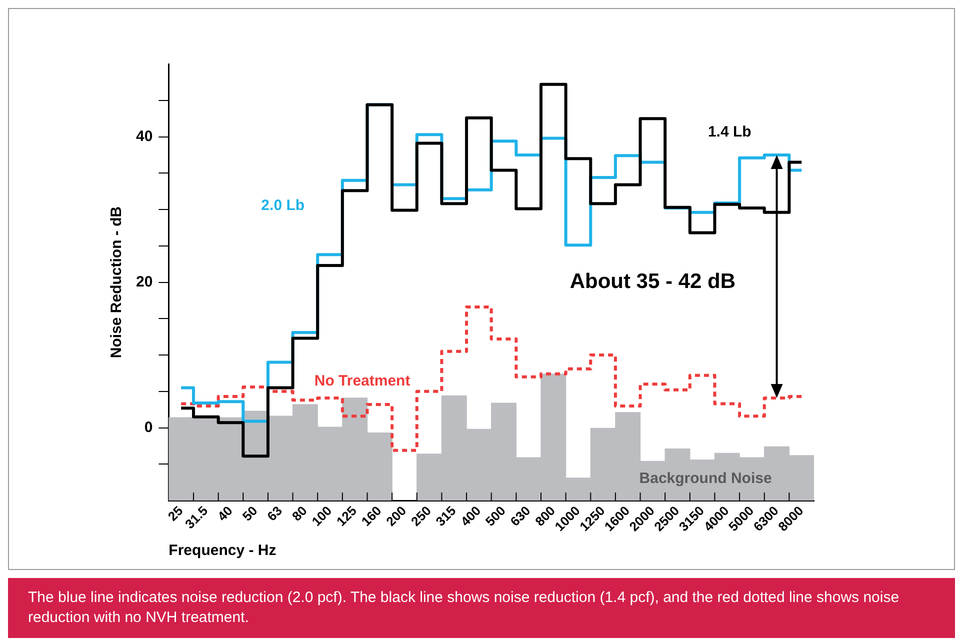 The height and width of the screenshot is (643, 963). I want to click on y-tick-label: 40, so click(144, 136).